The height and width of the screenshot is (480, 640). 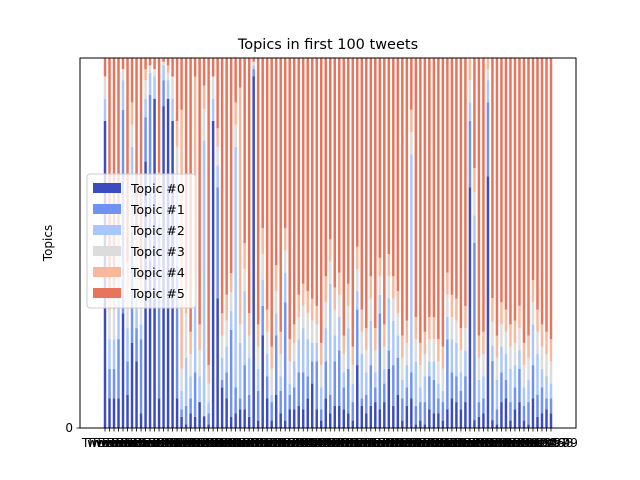 What do you see at coordinates (496, 443) in the screenshot?
I see `x-tick-label: Tweet 87` at bounding box center [496, 443].